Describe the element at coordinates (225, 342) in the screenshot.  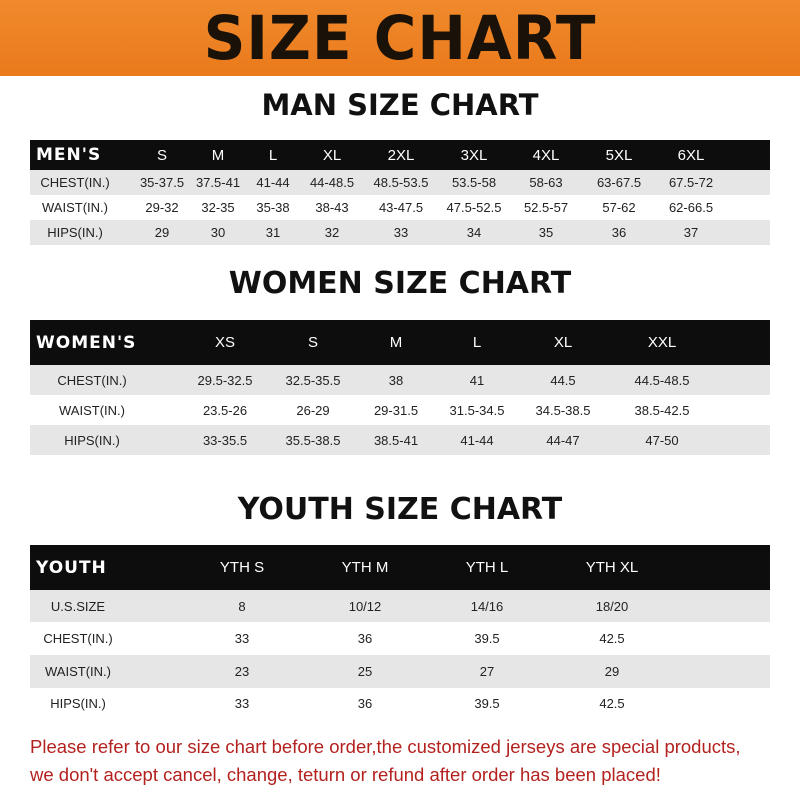
I see `cell: XS` at that location.